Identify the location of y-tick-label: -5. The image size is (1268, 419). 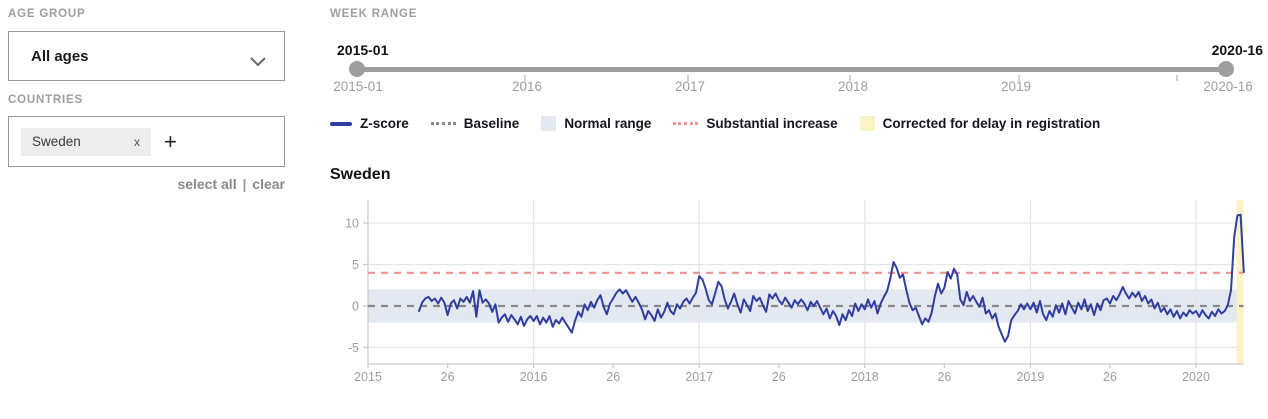
(353, 348).